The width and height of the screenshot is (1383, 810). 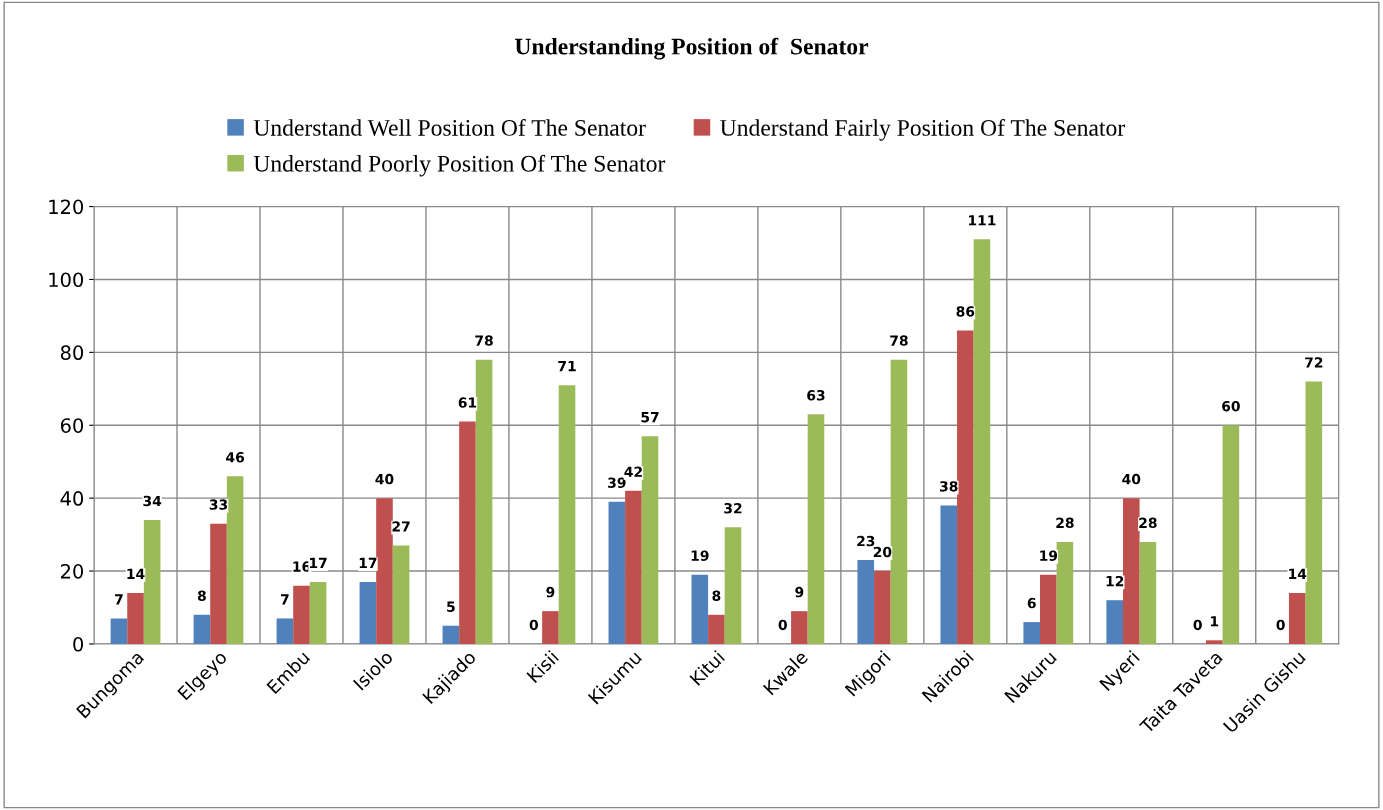 I want to click on data-label: 32, so click(x=733, y=508).